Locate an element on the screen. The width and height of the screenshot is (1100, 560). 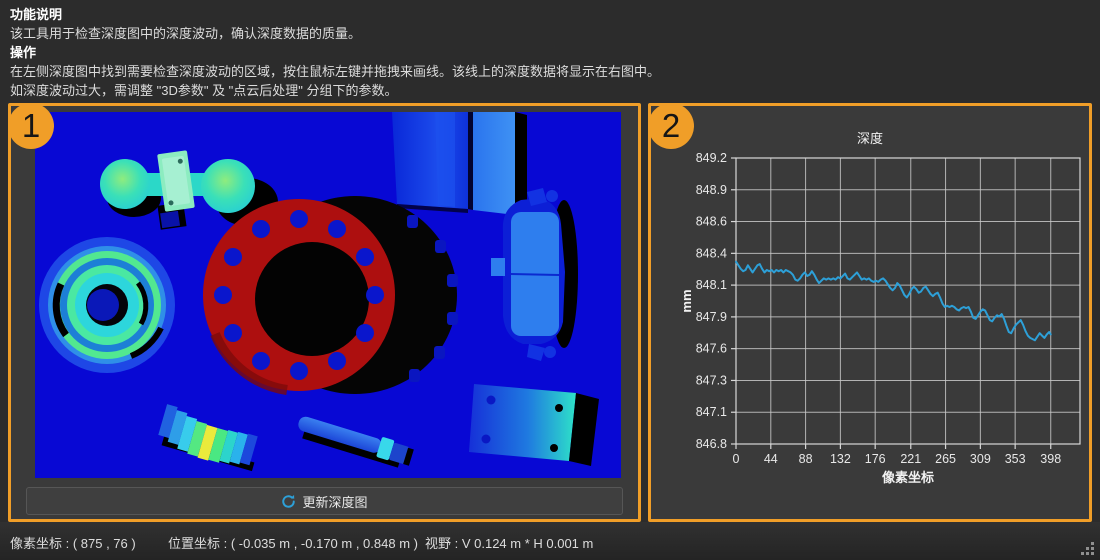
instructions-function-text: 该工具用于检查深度图中的深度波动，确认深度数据的质量。 is located at coordinates (186, 33).